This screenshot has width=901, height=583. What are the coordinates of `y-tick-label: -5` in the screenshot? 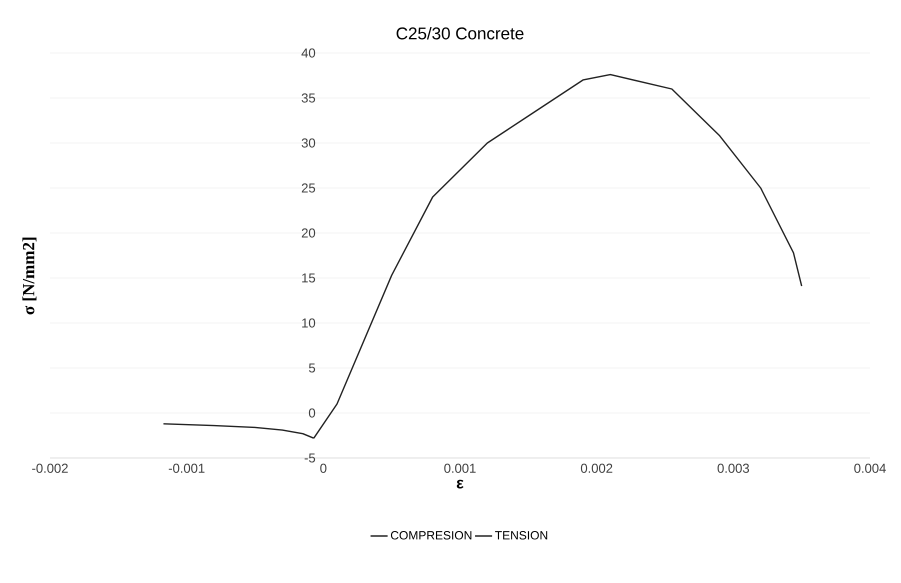 It's located at (310, 458).